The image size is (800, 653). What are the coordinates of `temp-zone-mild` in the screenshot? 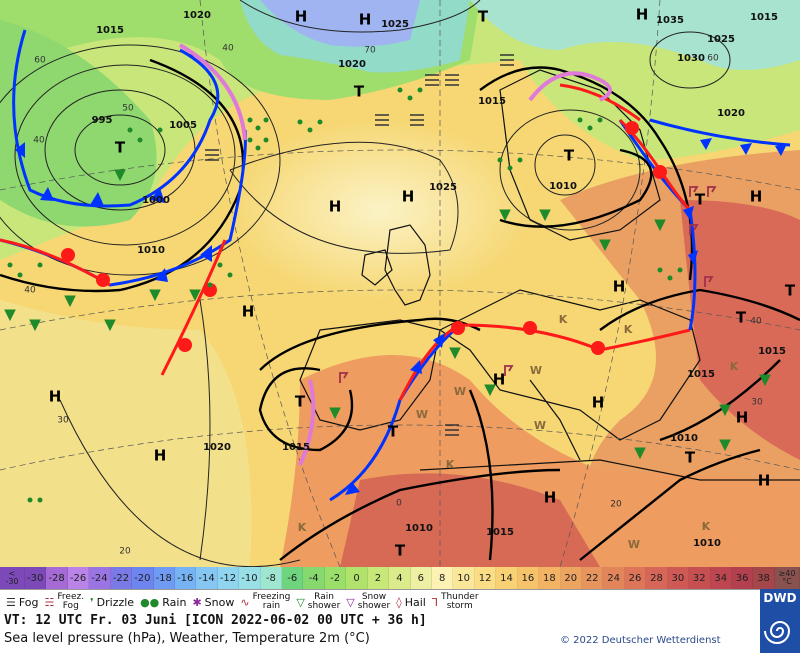 It's located at (380, 210).